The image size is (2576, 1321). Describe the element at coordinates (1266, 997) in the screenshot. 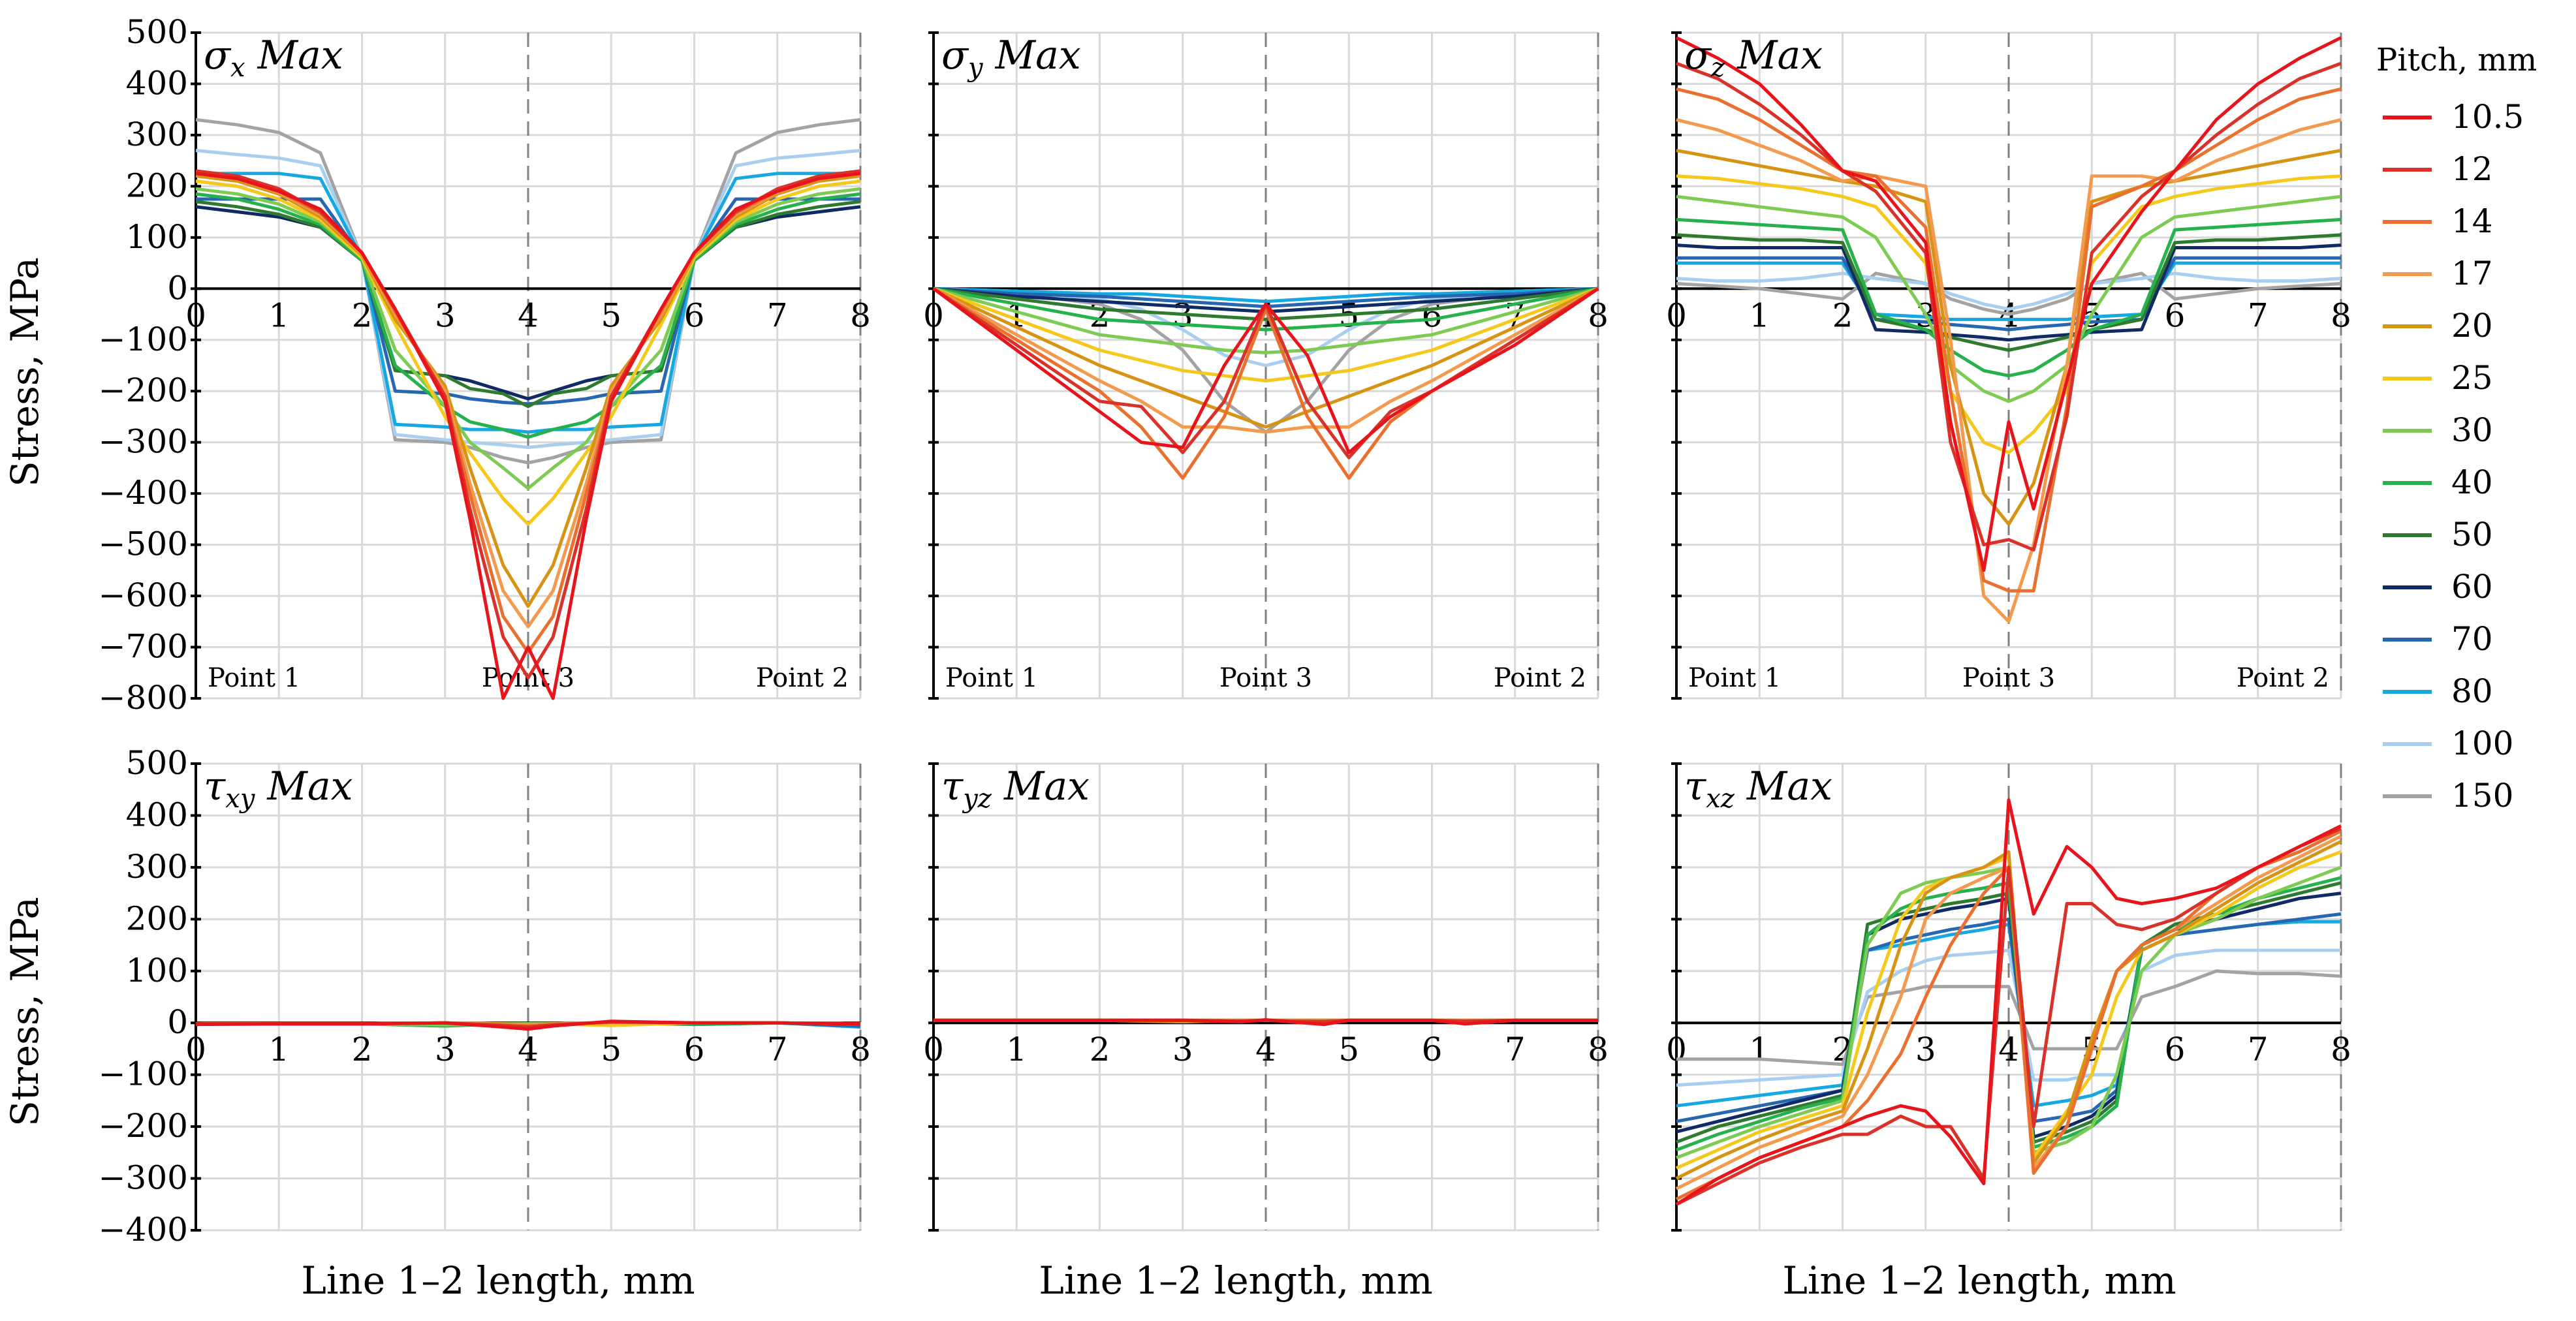

I see `chart-panel-5: 0 1 2 3 4 5 6 7 8 τyz Max` at that location.